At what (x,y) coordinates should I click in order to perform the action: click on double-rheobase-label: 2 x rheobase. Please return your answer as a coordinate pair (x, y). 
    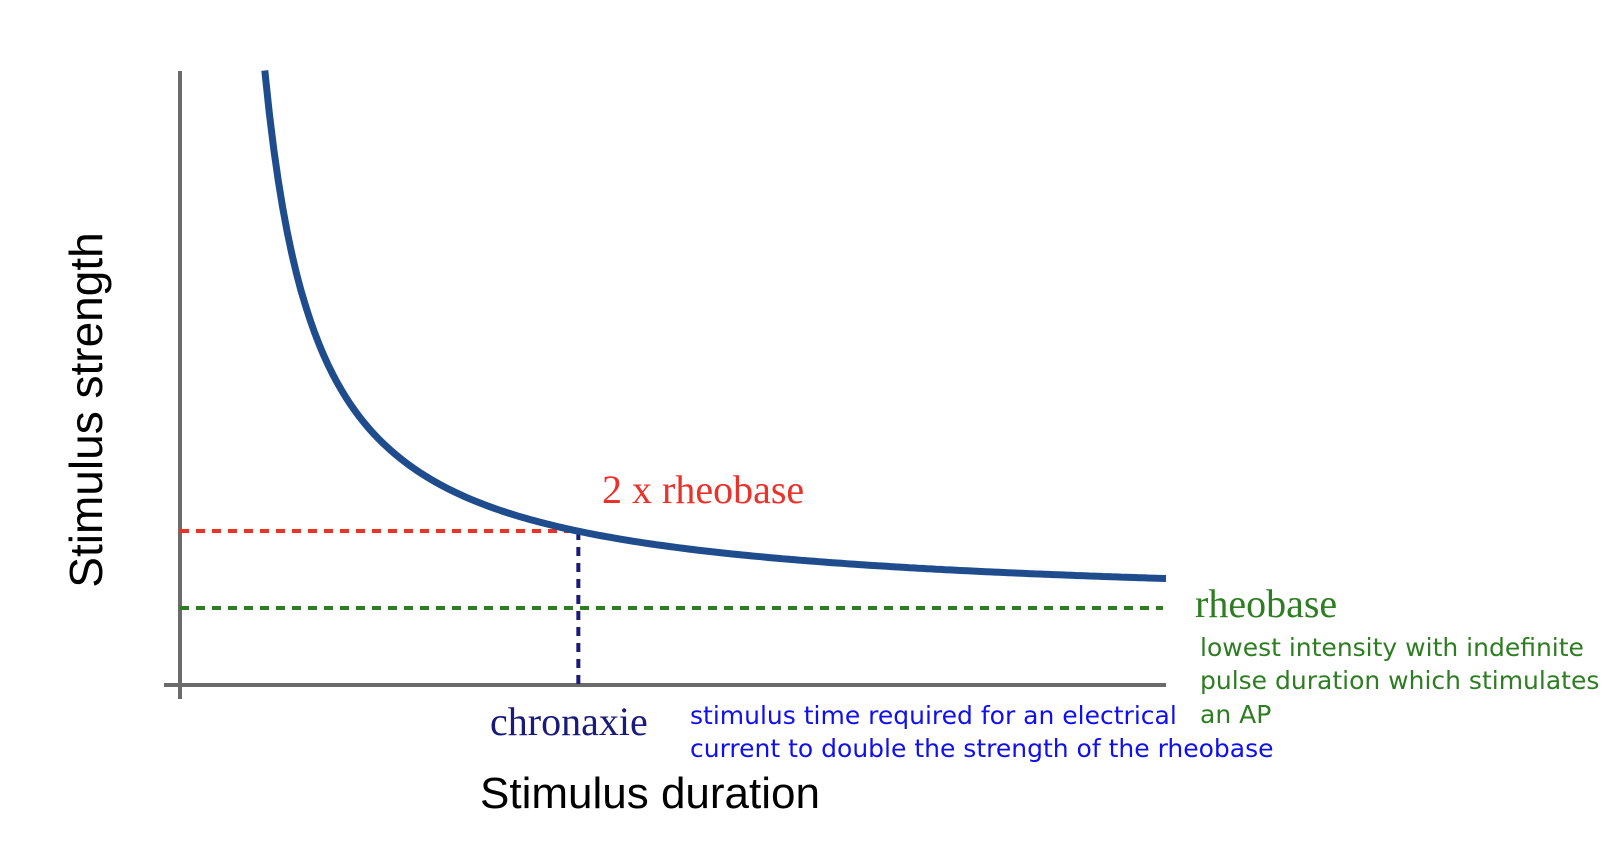
    Looking at the image, I should click on (703, 489).